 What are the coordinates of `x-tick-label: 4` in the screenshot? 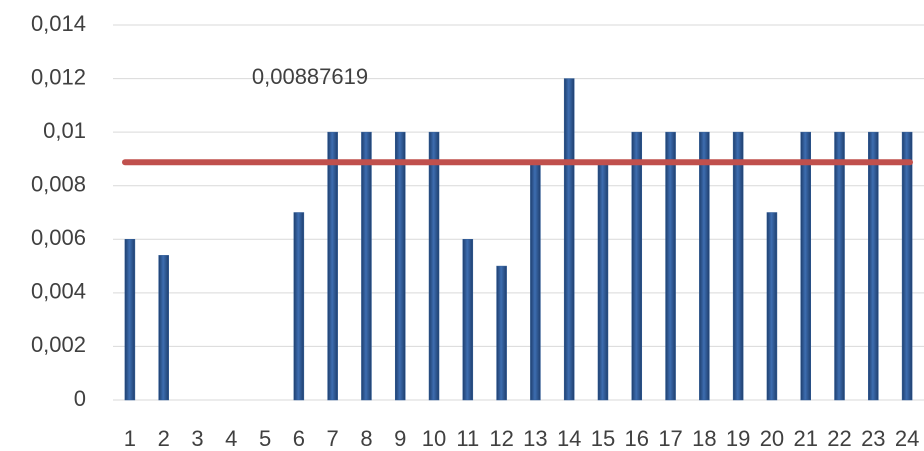 It's located at (231, 438).